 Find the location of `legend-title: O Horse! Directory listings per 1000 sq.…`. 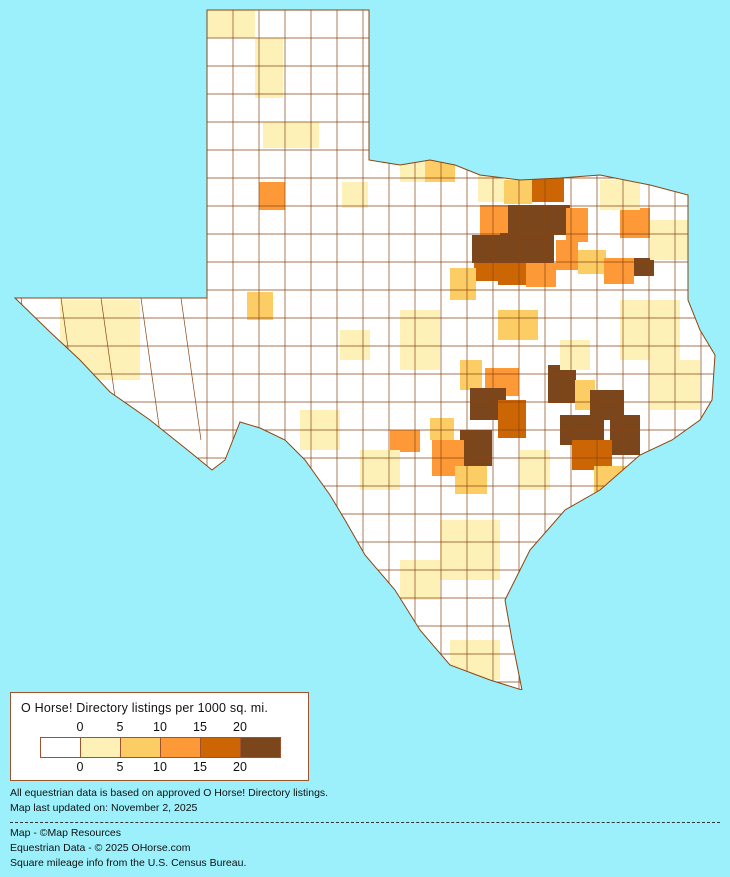

legend-title: O Horse! Directory listings per 1000 sq.… is located at coordinates (145, 708).